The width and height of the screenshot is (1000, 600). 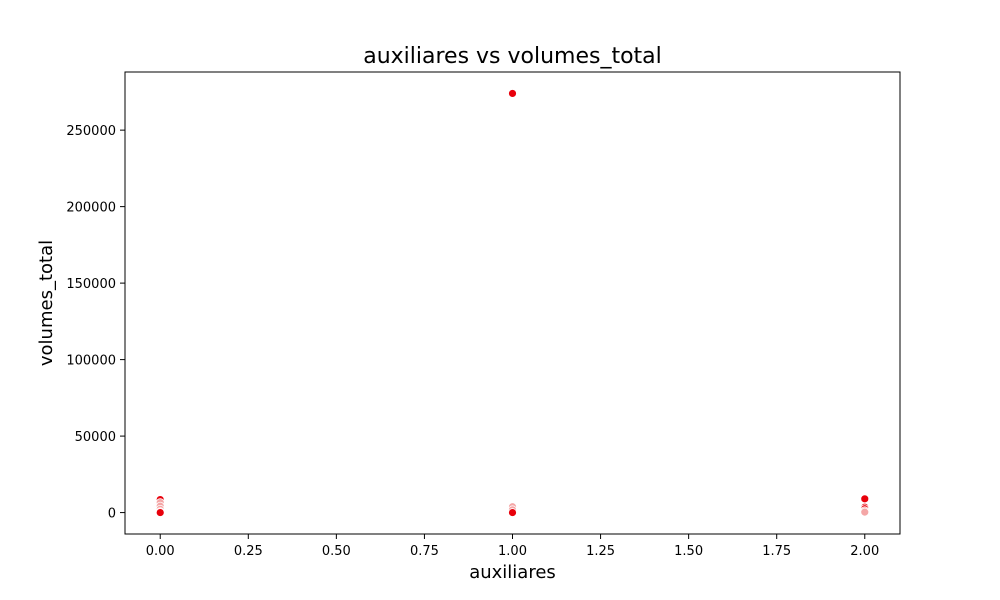 I want to click on y-tick-label: 250000, so click(x=91, y=131).